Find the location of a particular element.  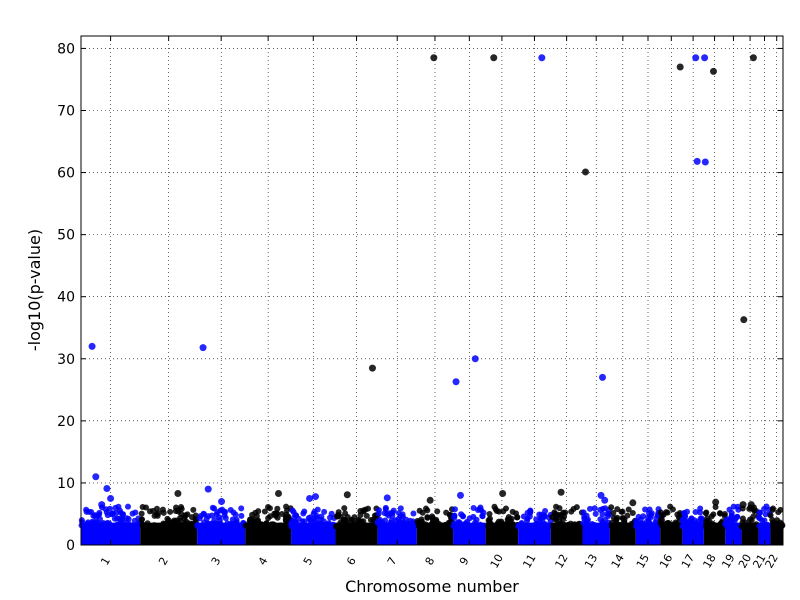

y-axis-title: -log10(p-value) is located at coordinates (34, 290).